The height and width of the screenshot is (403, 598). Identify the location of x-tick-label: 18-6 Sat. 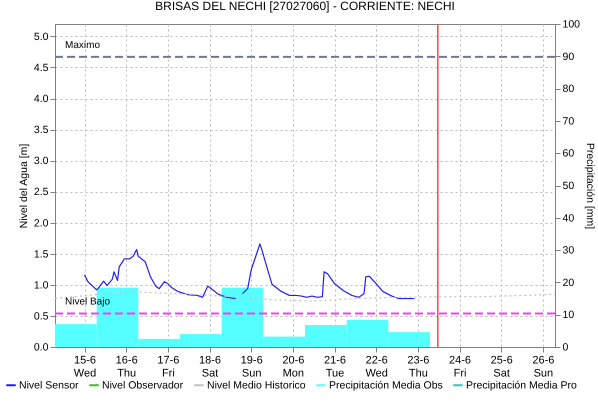
(210, 367).